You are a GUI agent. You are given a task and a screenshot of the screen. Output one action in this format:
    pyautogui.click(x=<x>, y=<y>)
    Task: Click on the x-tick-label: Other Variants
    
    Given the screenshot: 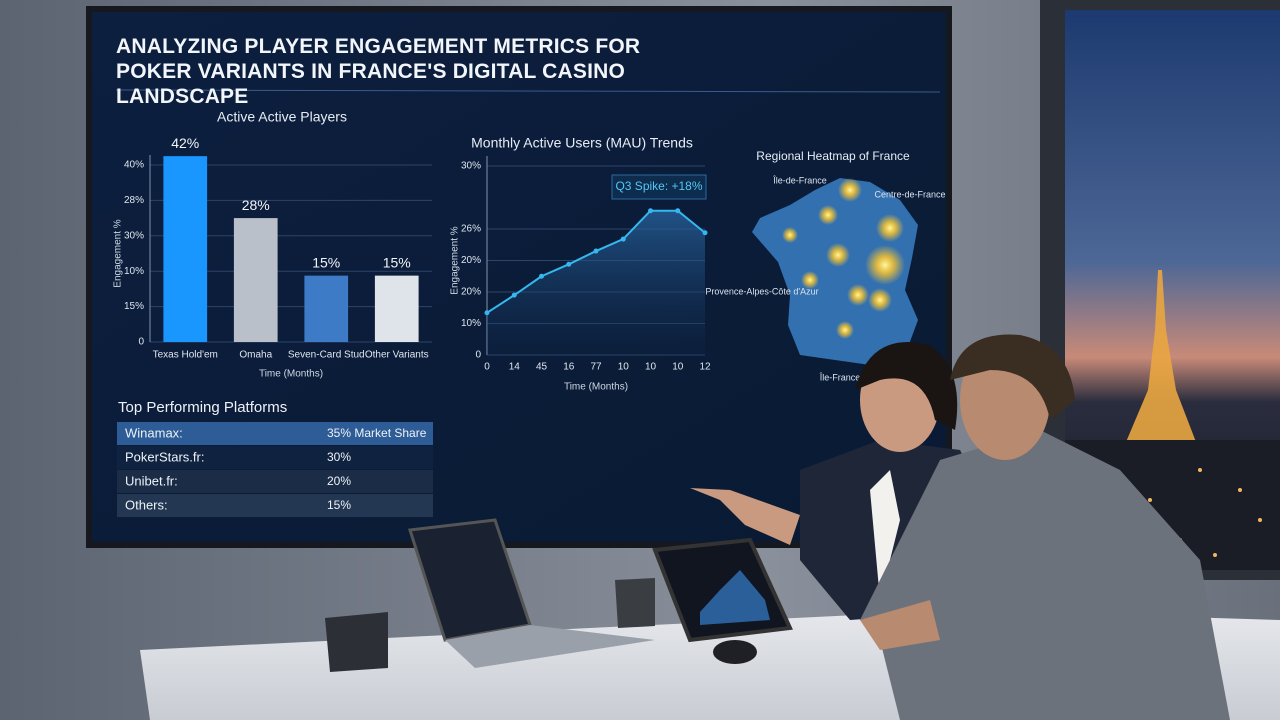 What is the action you would take?
    pyautogui.click(x=397, y=355)
    